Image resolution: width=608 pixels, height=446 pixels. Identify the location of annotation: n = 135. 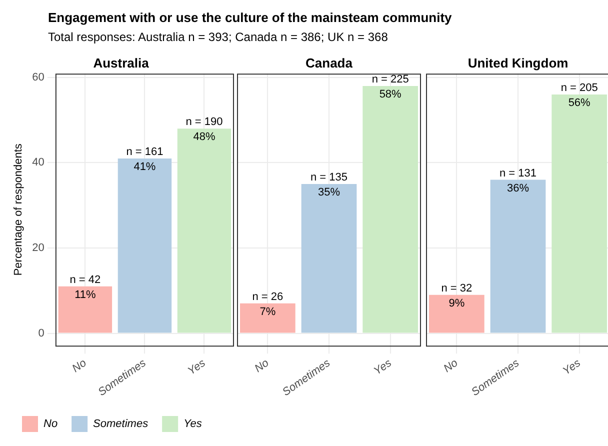
(329, 178).